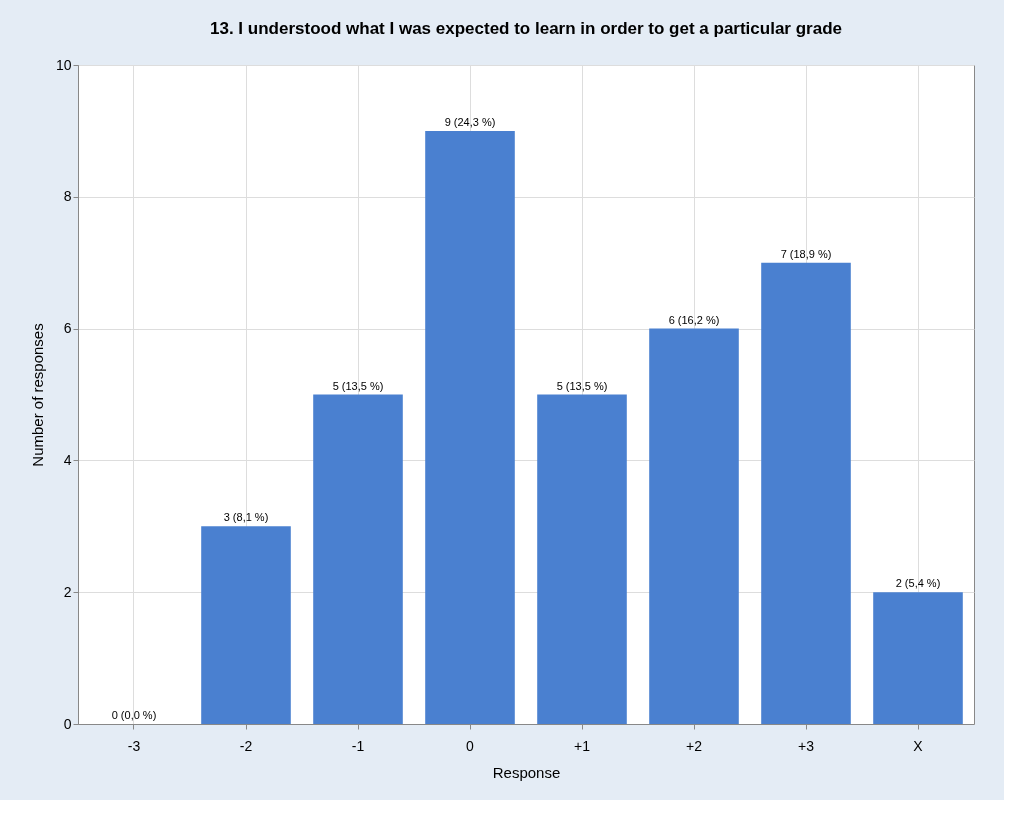 The width and height of the screenshot is (1024, 819). Describe the element at coordinates (806, 253) in the screenshot. I see `data-label: 7 (18,9 %)` at that location.